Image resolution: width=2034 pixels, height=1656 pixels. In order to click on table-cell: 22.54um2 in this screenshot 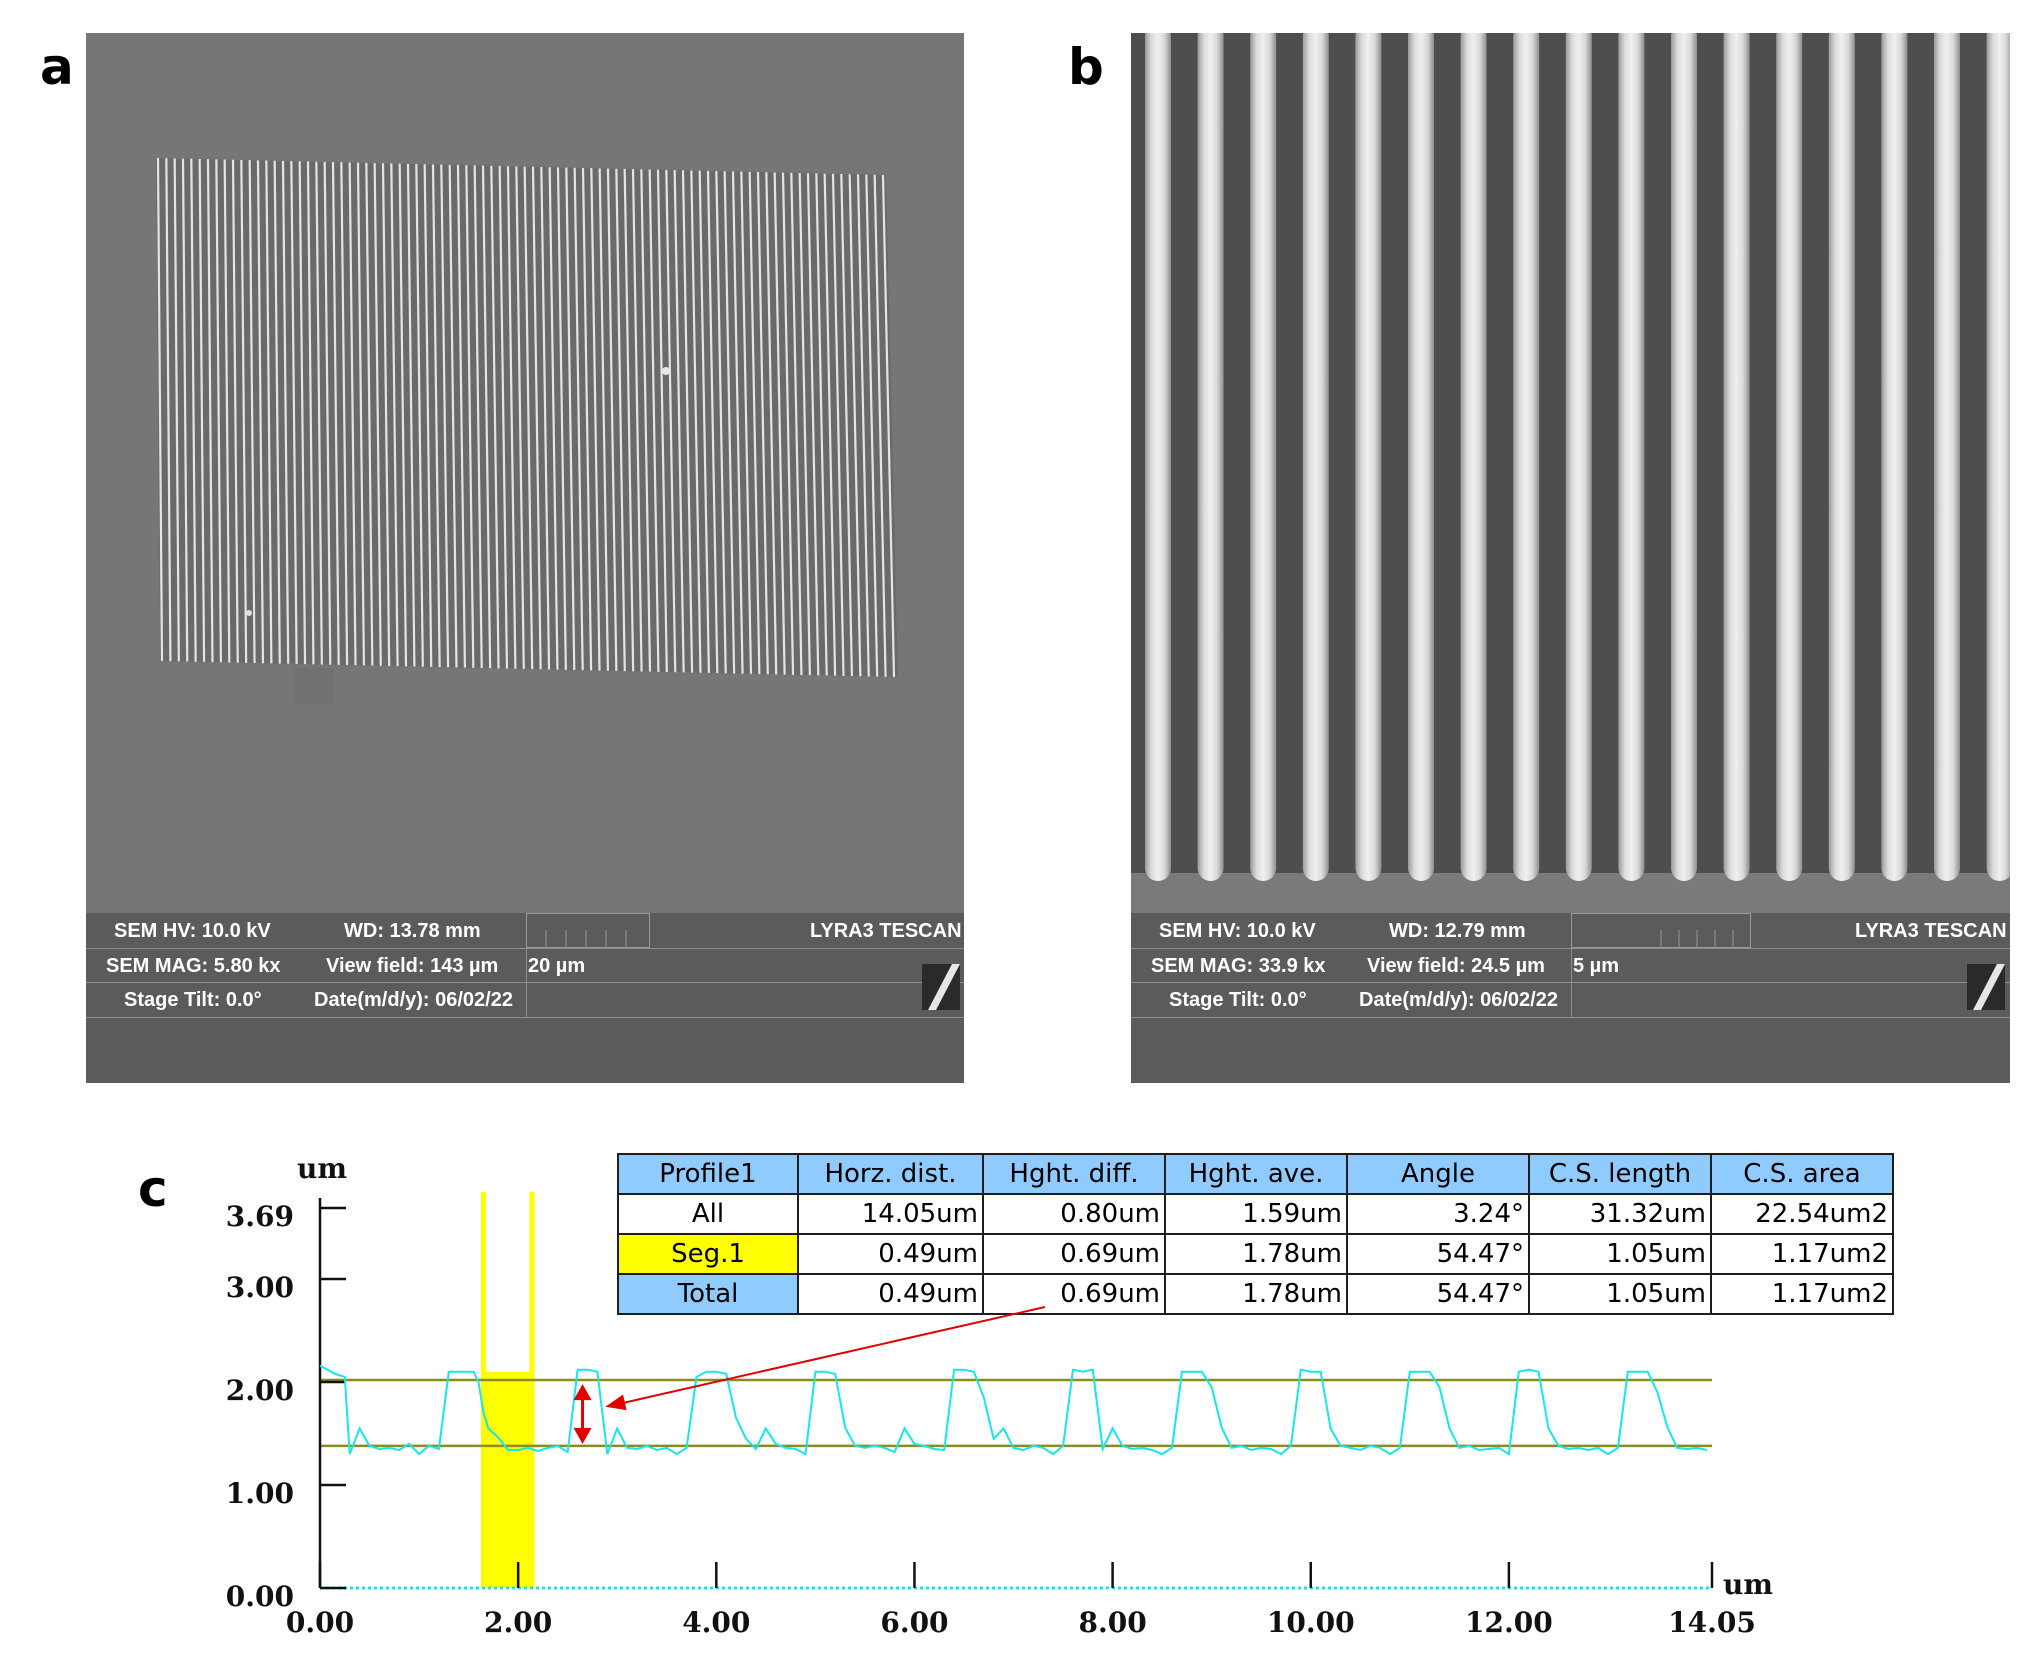, I will do `click(1802, 1214)`.